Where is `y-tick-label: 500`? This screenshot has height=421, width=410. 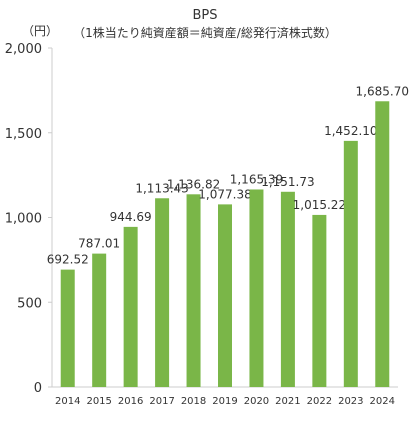 y-tick-label: 500 is located at coordinates (29, 303).